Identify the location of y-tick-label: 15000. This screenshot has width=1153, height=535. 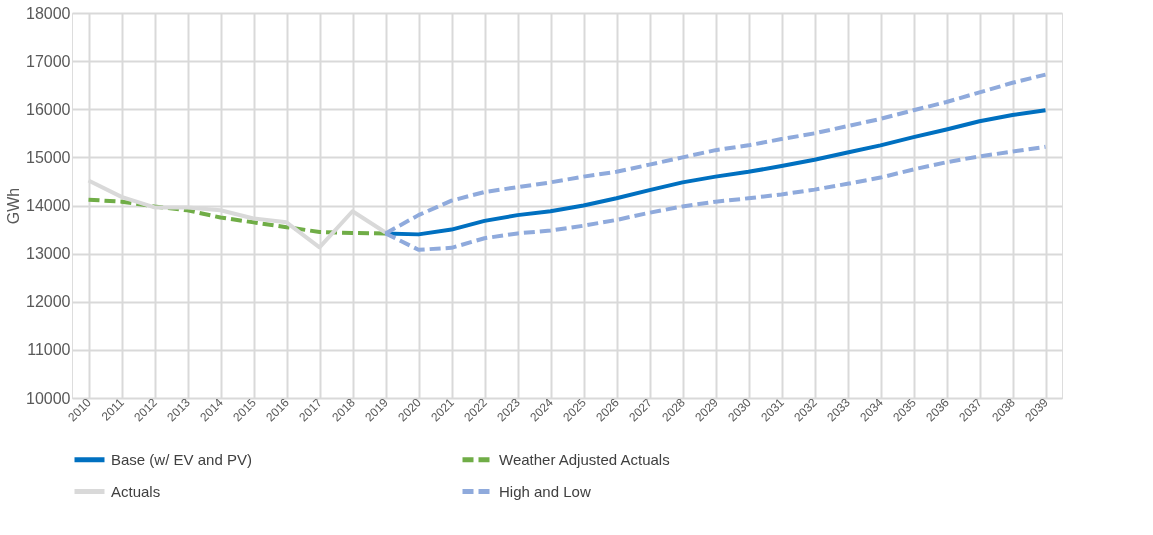
(48, 157).